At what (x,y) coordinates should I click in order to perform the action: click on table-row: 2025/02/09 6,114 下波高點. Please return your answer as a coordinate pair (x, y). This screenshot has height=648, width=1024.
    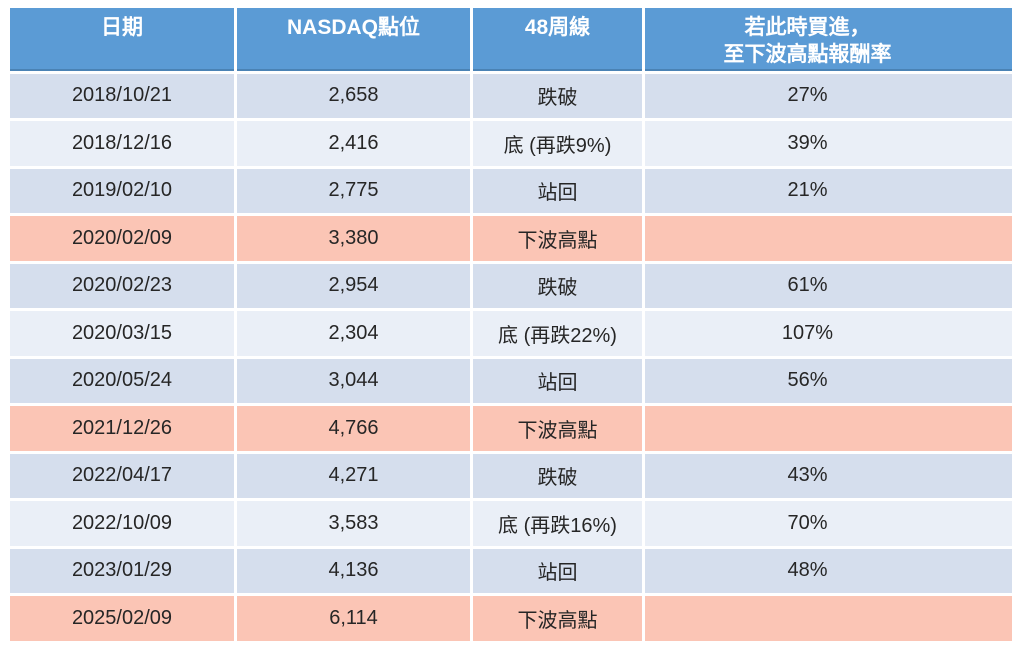
    Looking at the image, I should click on (511, 618).